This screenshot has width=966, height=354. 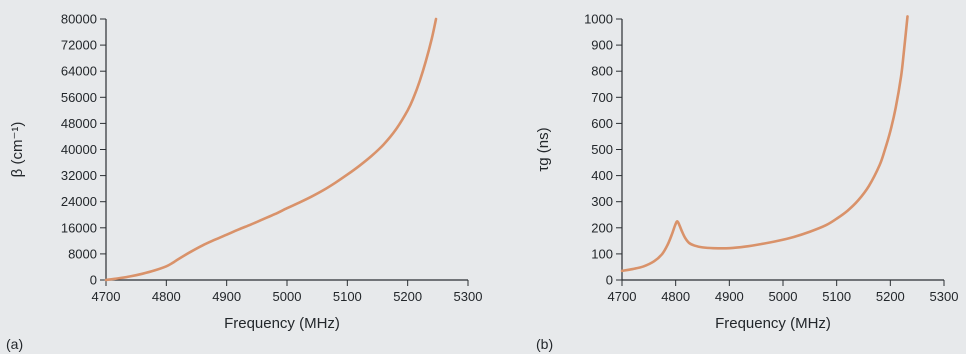 What do you see at coordinates (598, 19) in the screenshot?
I see `y-tick-label: 1000` at bounding box center [598, 19].